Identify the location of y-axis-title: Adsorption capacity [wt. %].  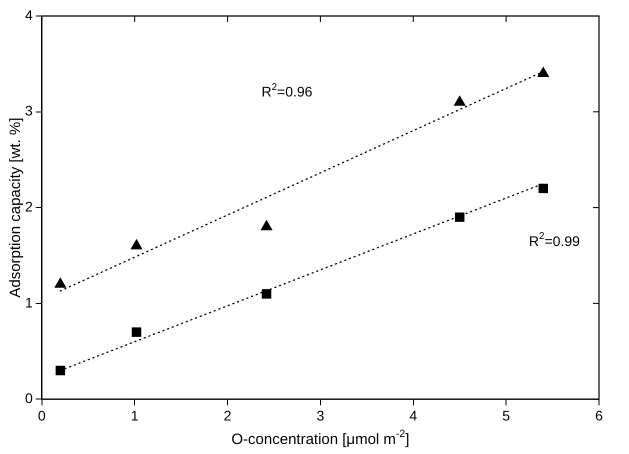
(15, 208).